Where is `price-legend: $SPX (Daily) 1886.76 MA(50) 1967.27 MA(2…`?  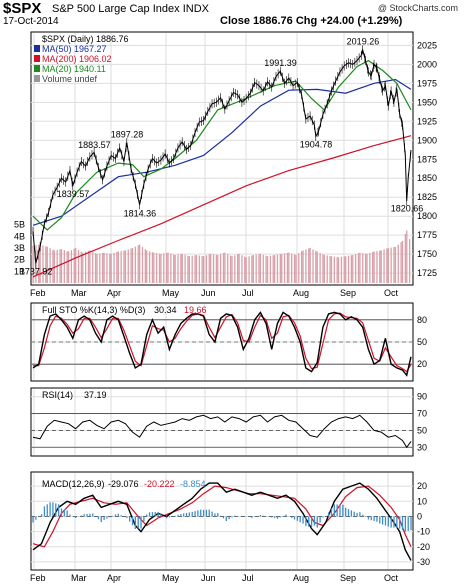
price-legend: $SPX (Daily) 1886.76 MA(50) 1967.27 MA(2… is located at coordinates (81, 59).